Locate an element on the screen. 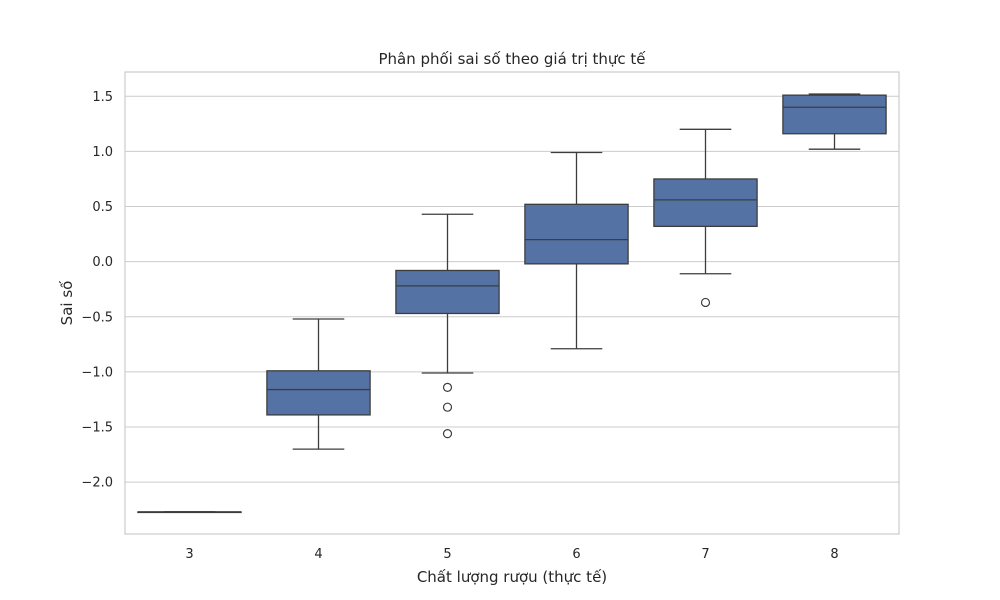  y-tick-label: 1.0 is located at coordinates (102, 152).